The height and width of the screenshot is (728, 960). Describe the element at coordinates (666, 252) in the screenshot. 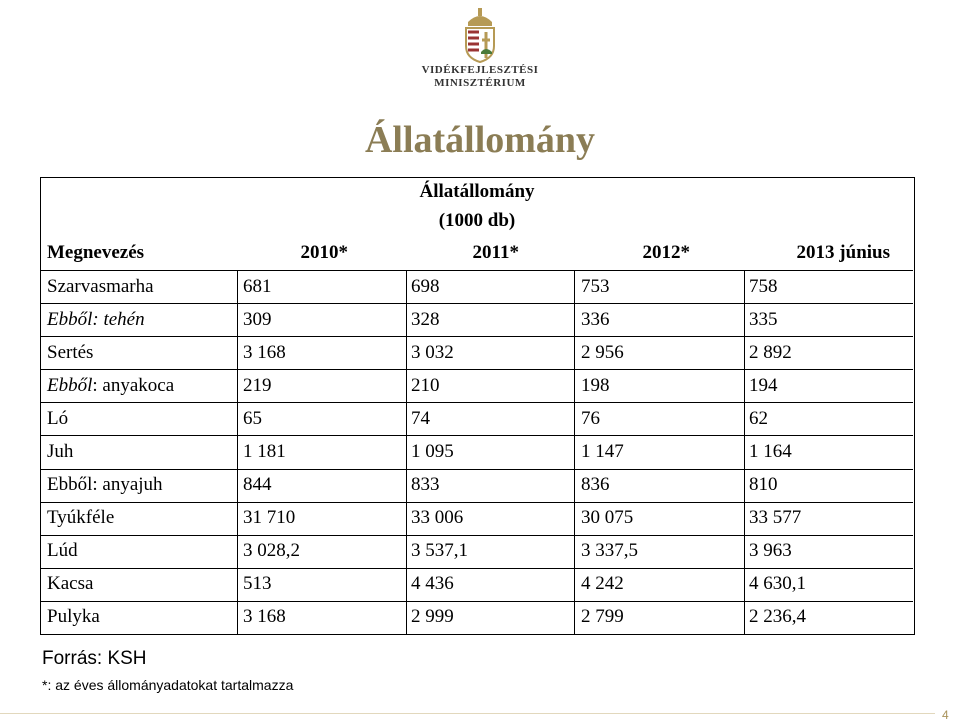

I see `column-header: 2012*` at that location.